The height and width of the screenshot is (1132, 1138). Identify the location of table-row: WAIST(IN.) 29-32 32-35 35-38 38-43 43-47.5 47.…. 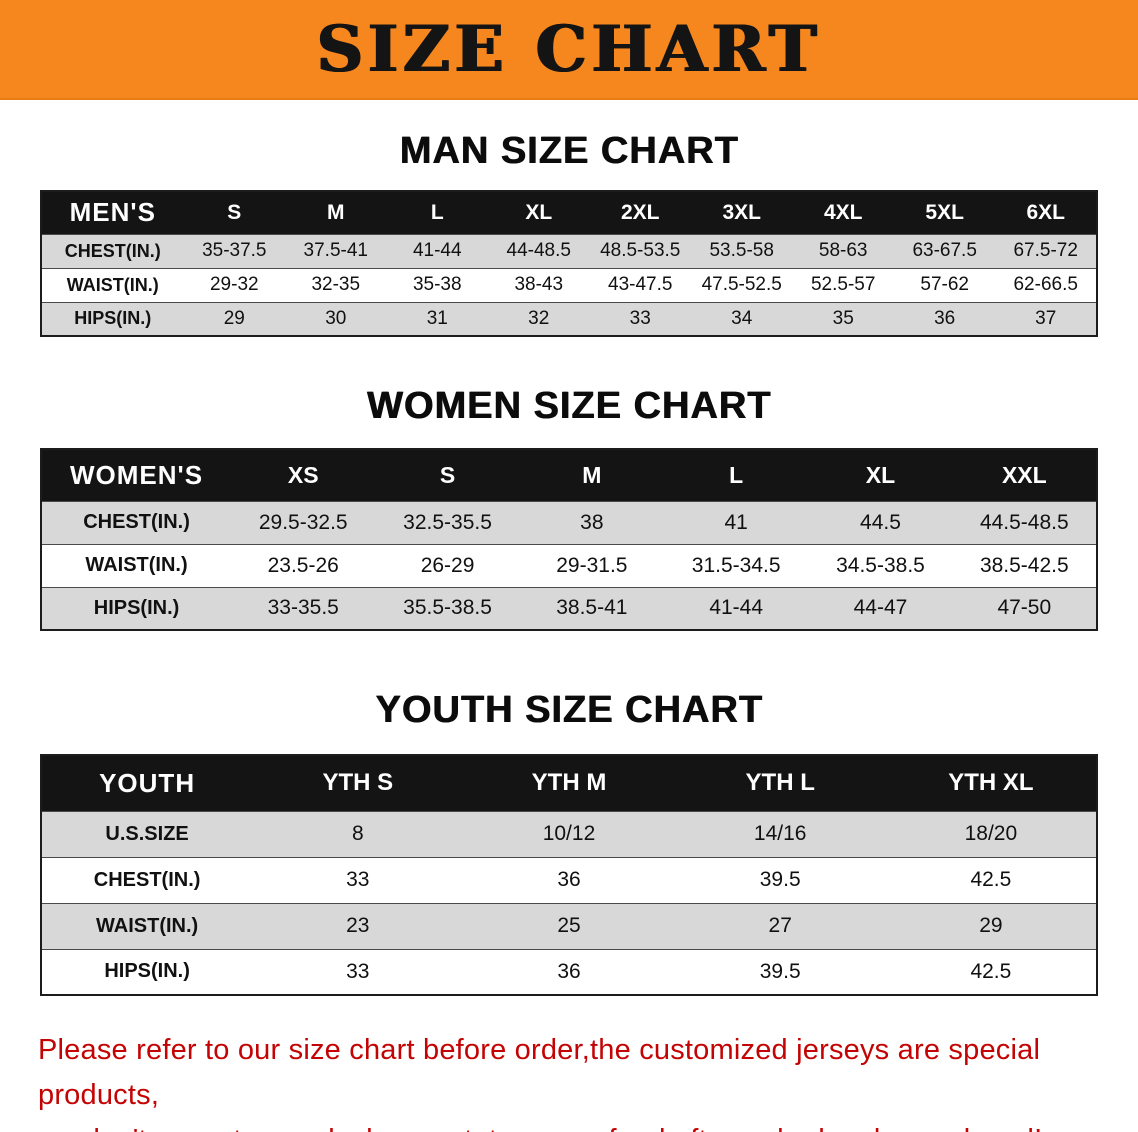
(569, 284).